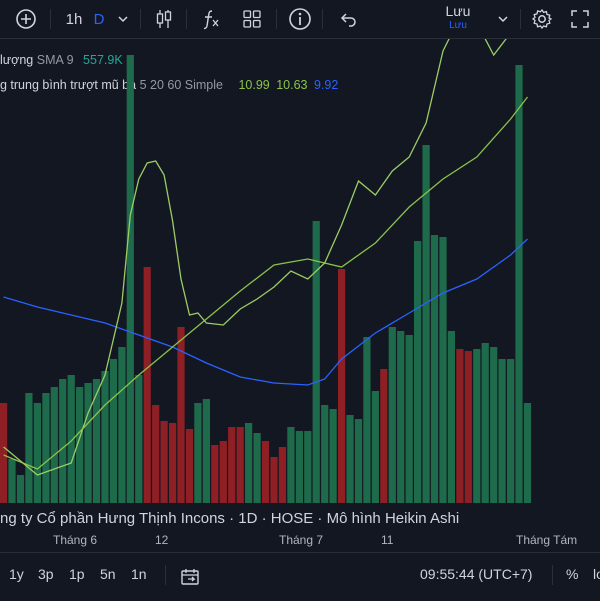  I want to click on add-symbol-button, so click(26, 19).